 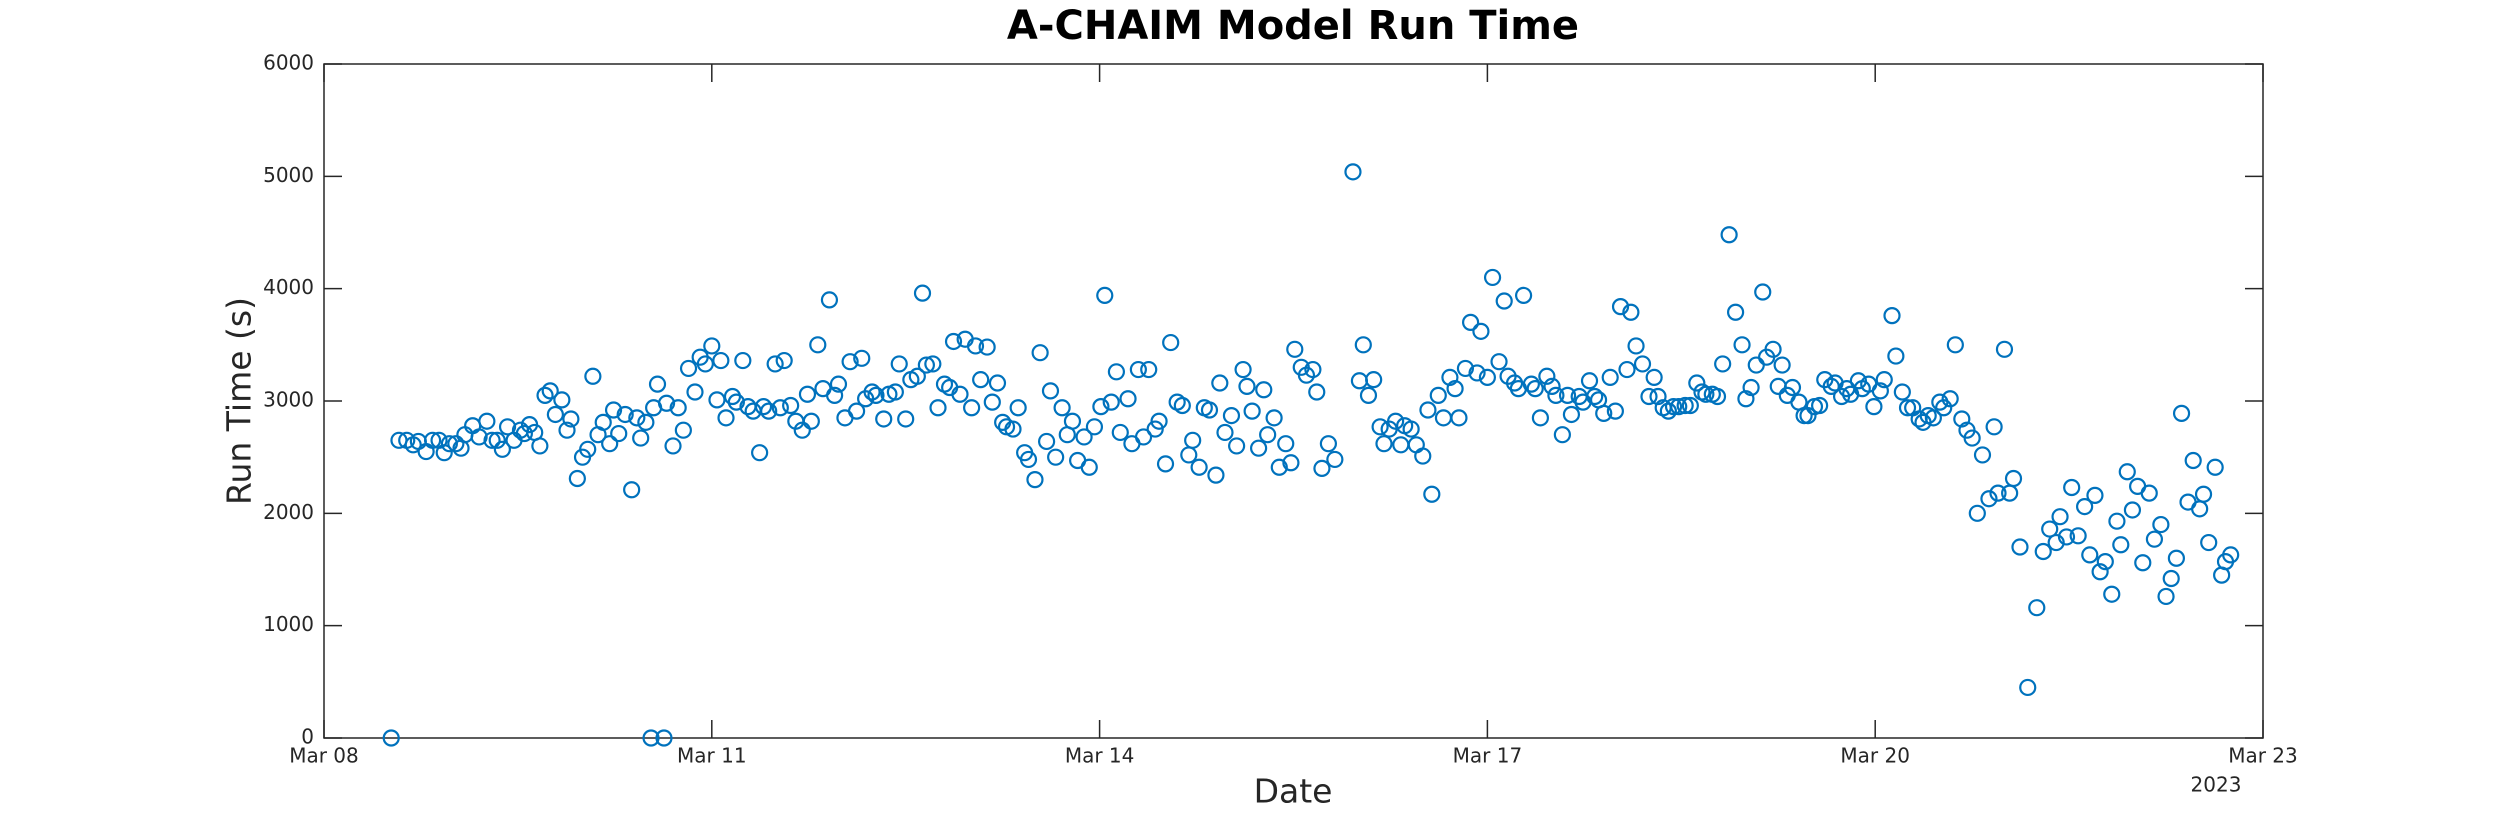 I want to click on y-tick-label: 4000, so click(x=288, y=287).